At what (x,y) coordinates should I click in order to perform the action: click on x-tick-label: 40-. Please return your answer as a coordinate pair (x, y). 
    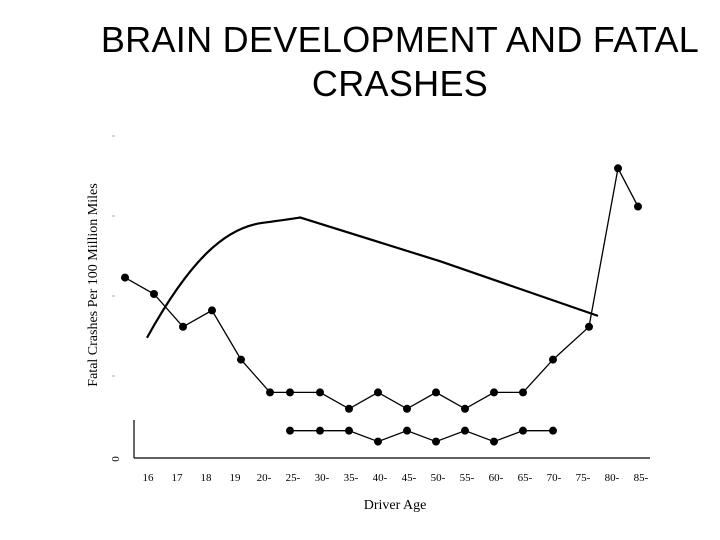
    Looking at the image, I should click on (380, 478).